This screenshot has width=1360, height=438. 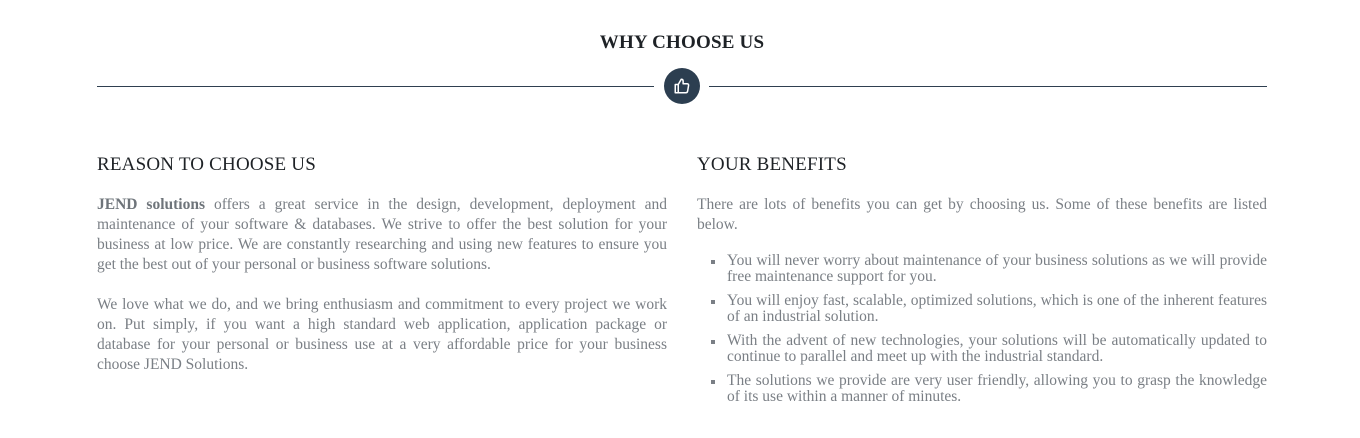 I want to click on divider-line-right, so click(x=988, y=86).